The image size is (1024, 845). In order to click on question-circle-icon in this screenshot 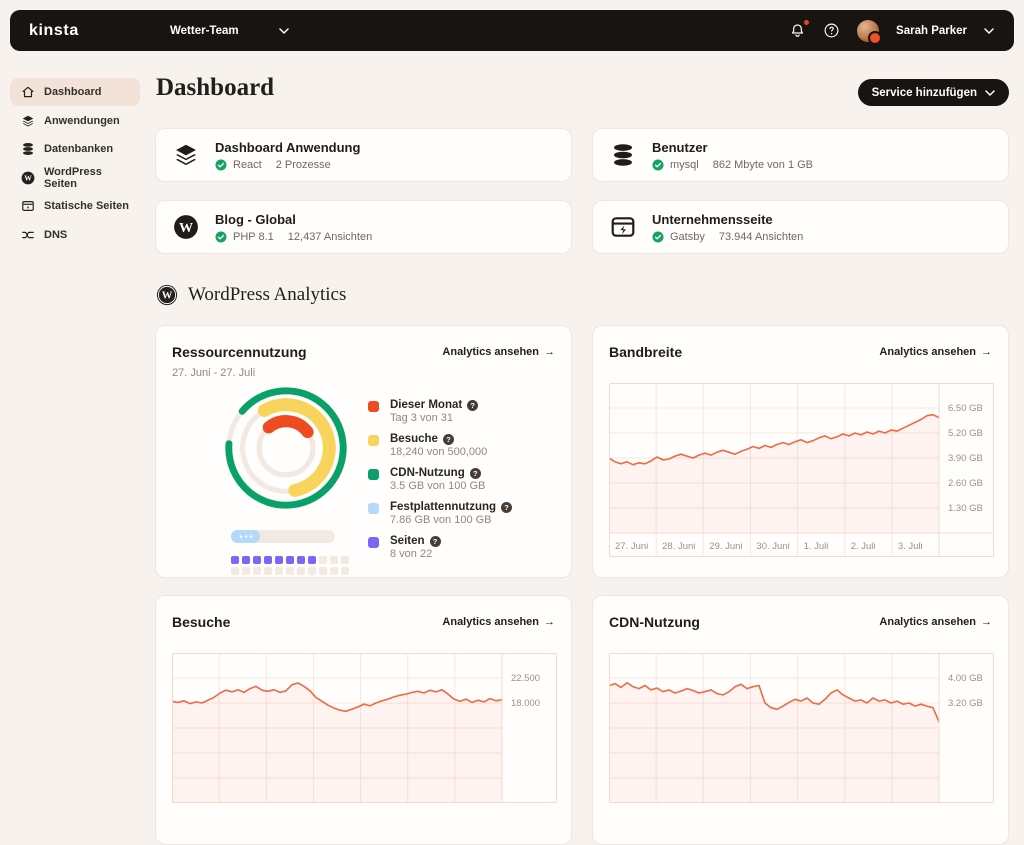, I will do `click(831, 30)`.